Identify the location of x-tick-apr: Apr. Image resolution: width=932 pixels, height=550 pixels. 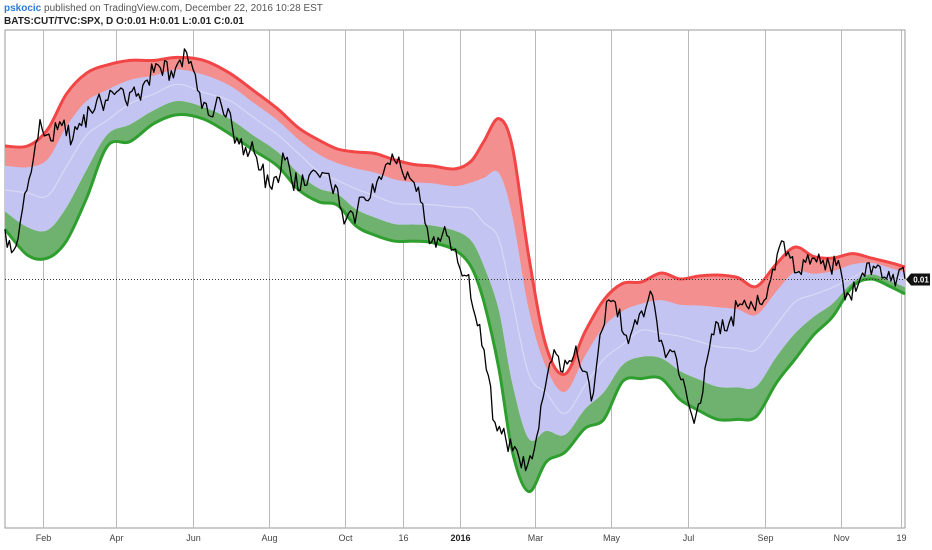
(116, 538).